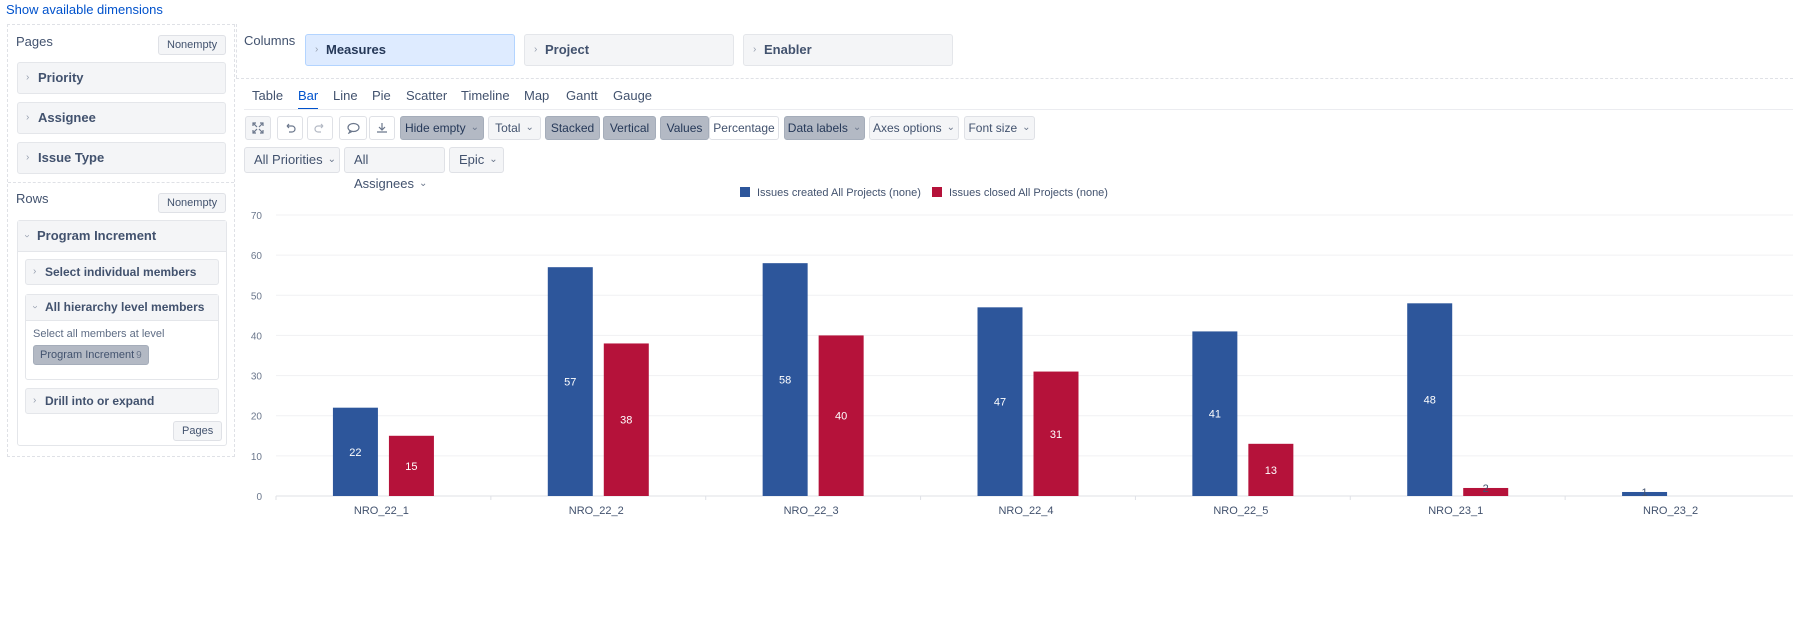 The image size is (1793, 639). What do you see at coordinates (121, 158) in the screenshot?
I see `pages-dimension-issue-type: › Issue Type` at bounding box center [121, 158].